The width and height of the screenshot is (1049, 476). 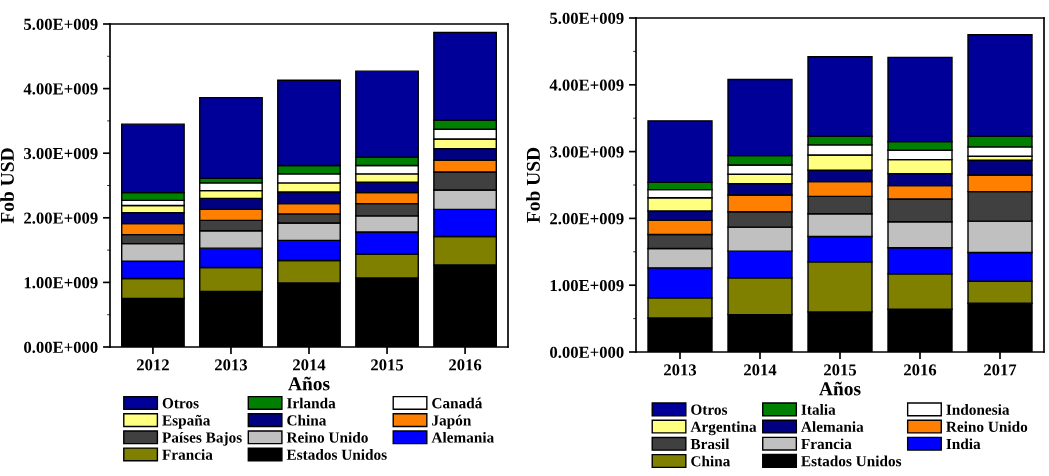 I want to click on legend-label: Irlanda, so click(x=311, y=403).